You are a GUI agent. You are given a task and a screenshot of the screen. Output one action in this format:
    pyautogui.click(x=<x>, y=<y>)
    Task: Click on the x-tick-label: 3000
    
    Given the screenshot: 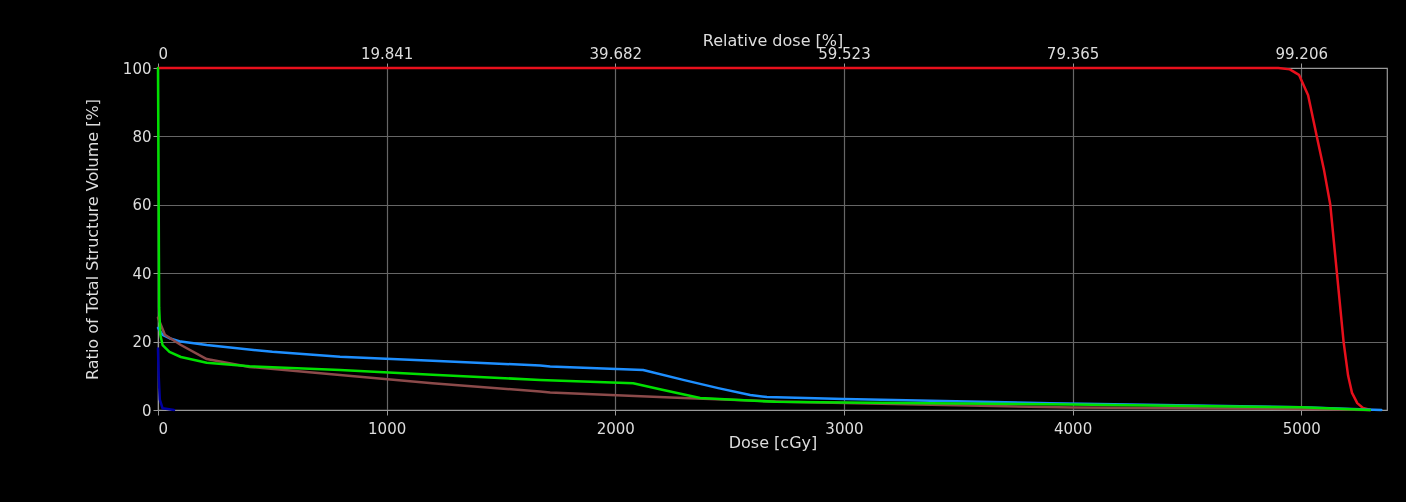 What is the action you would take?
    pyautogui.click(x=844, y=428)
    